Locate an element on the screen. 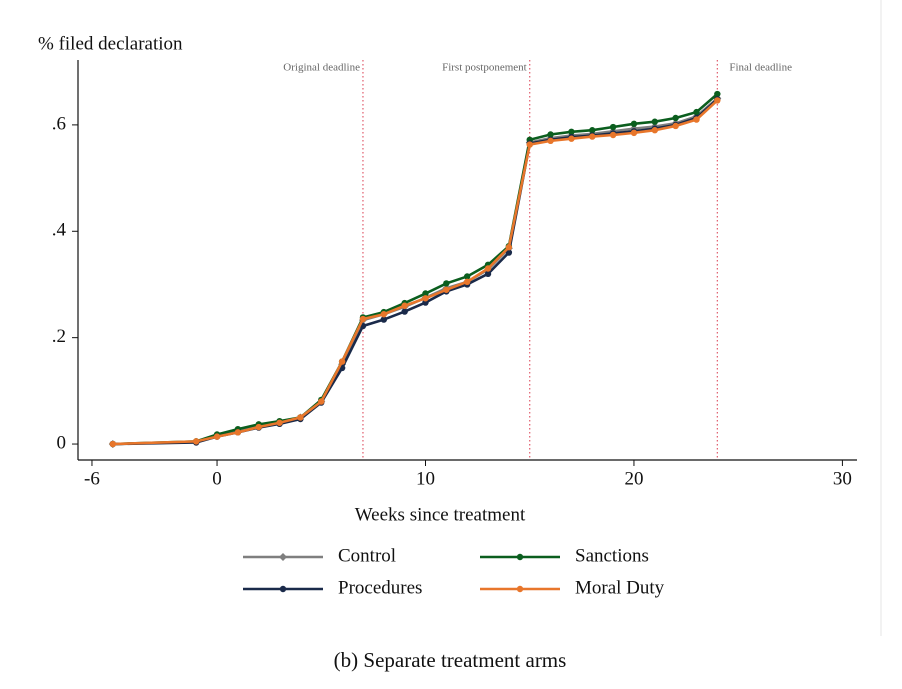  y-tick-label: 0 is located at coordinates (62, 442).